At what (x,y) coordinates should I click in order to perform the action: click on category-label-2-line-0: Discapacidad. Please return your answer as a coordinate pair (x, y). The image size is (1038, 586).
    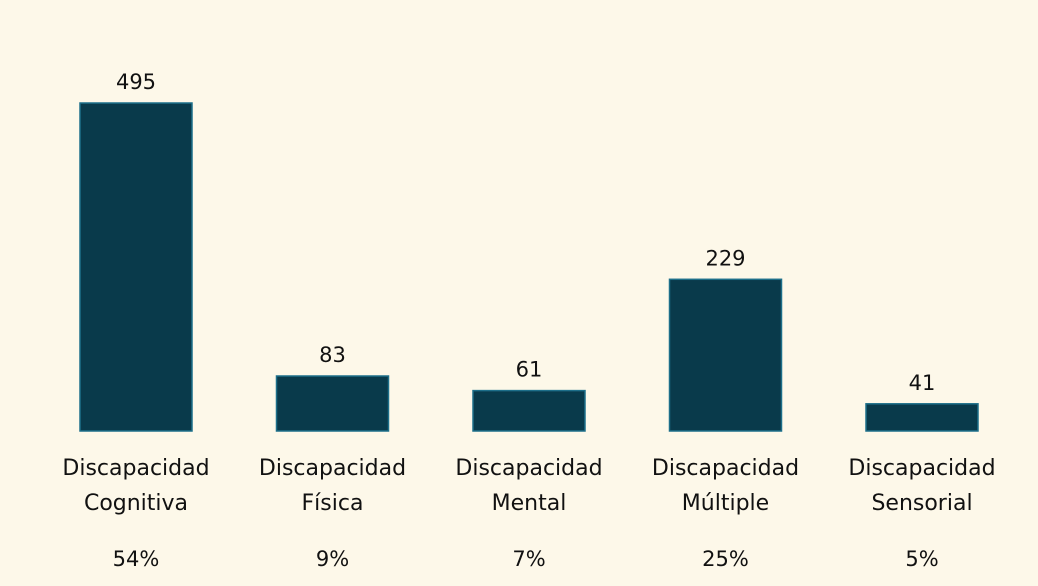
    Looking at the image, I should click on (528, 468).